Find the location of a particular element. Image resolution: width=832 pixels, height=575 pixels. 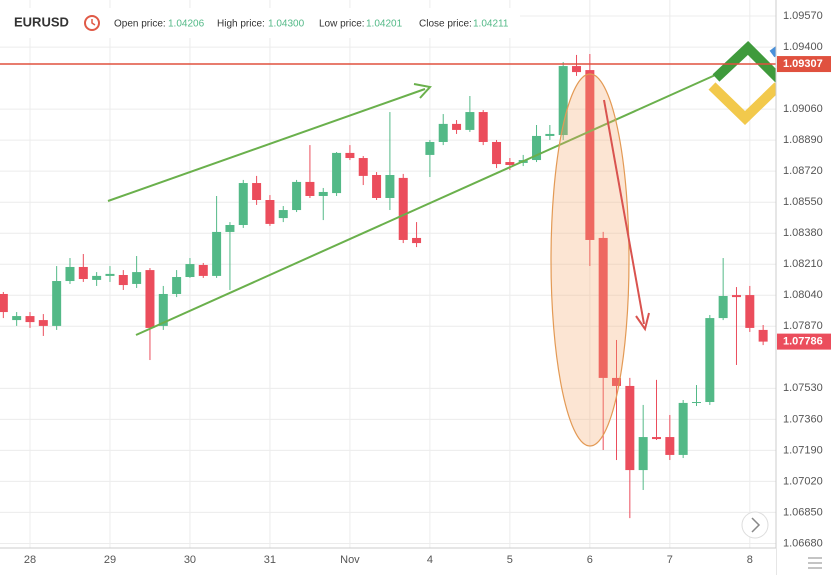

trend-arrow is located at coordinates (266, 145).